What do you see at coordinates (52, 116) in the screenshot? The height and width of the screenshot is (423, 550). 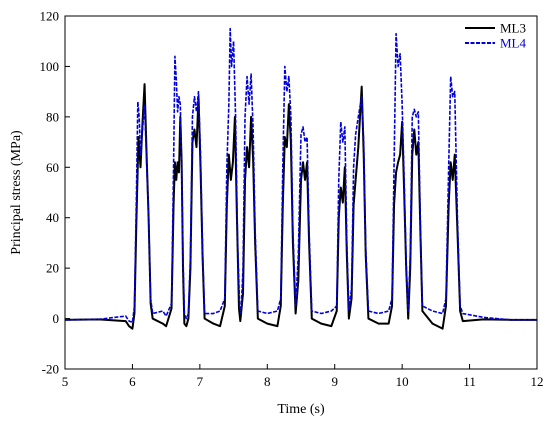 I see `y-tick-label: 80` at bounding box center [52, 116].